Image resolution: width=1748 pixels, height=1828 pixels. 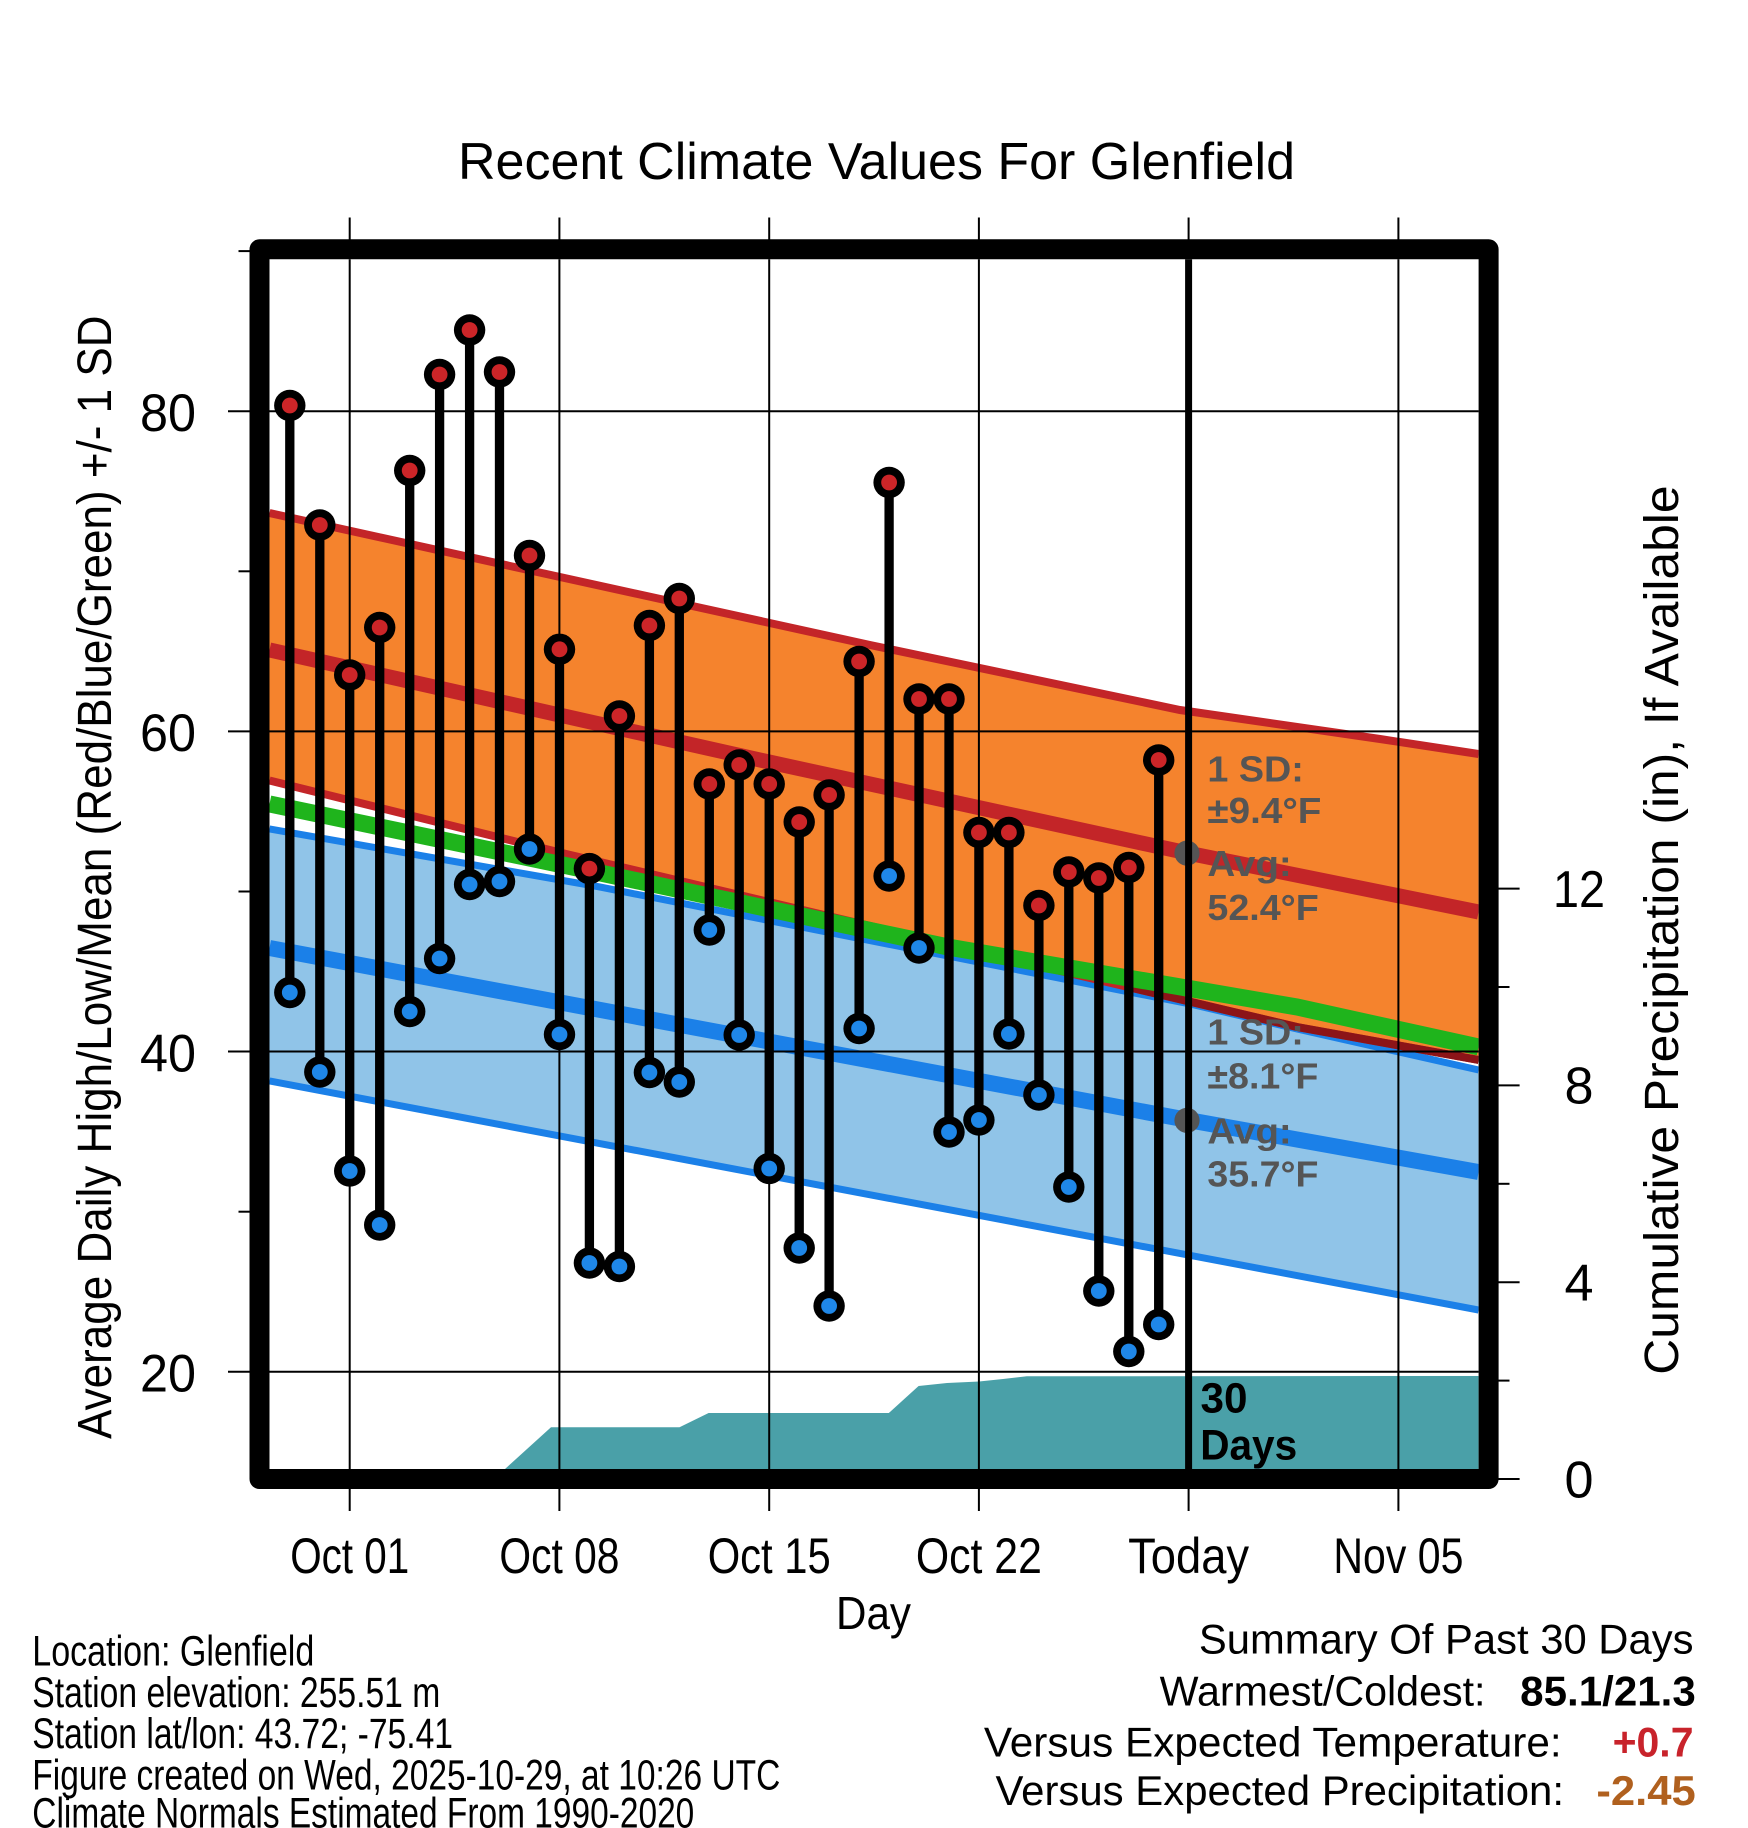 I want to click on svg-text: 20, so click(x=168, y=1374).